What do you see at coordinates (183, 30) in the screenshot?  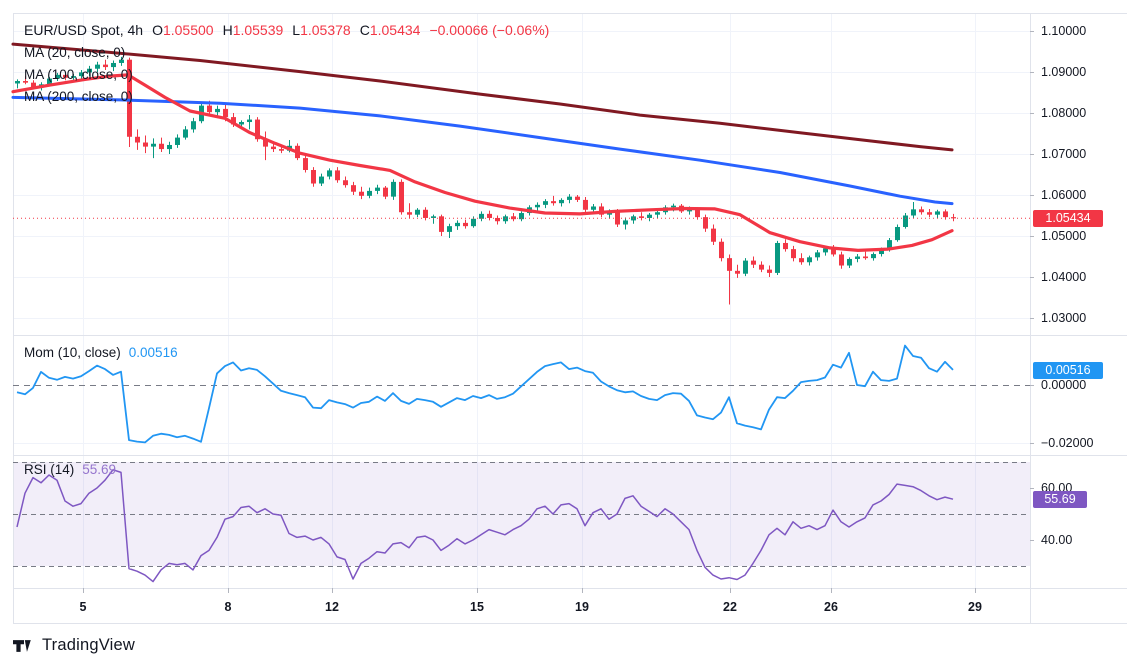 I see `ohlc-open: O1.05500` at bounding box center [183, 30].